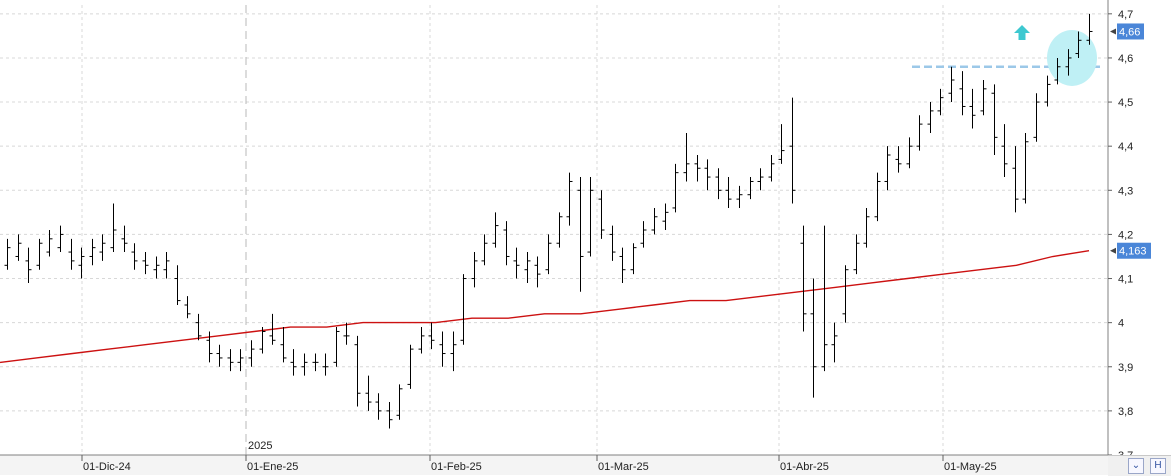 The height and width of the screenshot is (476, 1171). What do you see at coordinates (1121, 324) in the screenshot?
I see `y-tick-label: 4` at bounding box center [1121, 324].